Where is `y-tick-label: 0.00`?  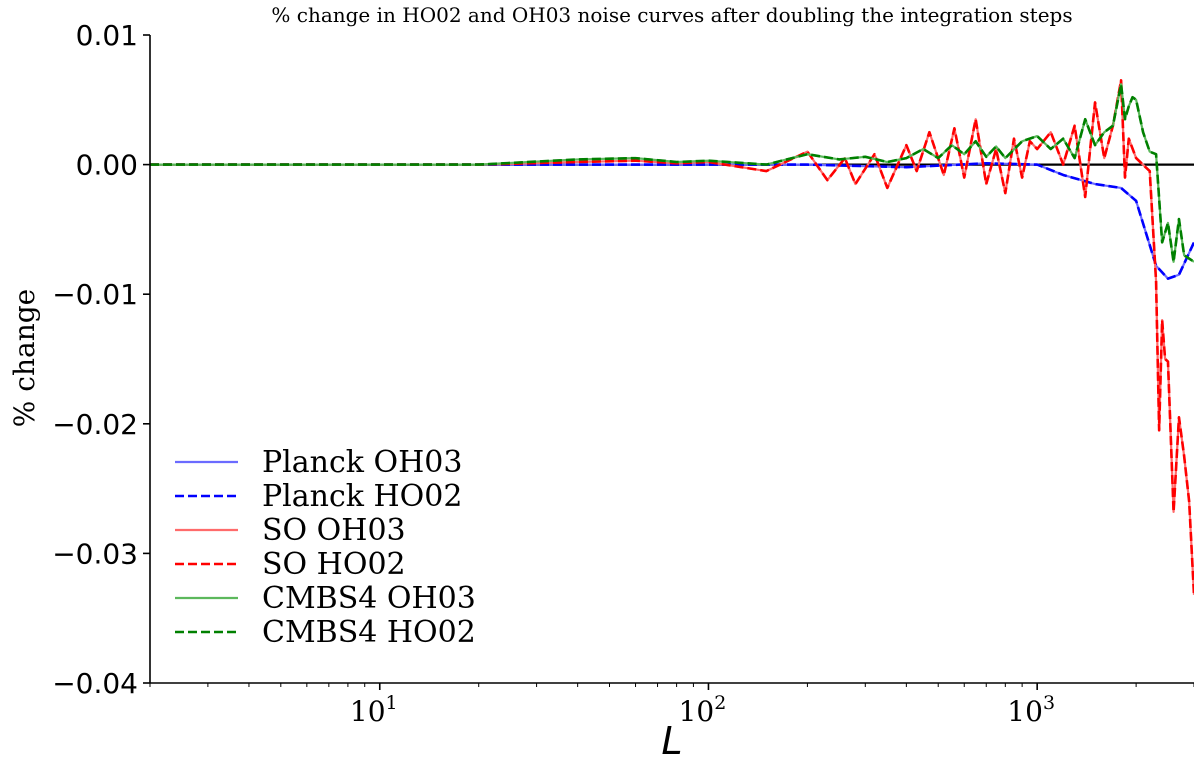 y-tick-label: 0.00 is located at coordinates (107, 165).